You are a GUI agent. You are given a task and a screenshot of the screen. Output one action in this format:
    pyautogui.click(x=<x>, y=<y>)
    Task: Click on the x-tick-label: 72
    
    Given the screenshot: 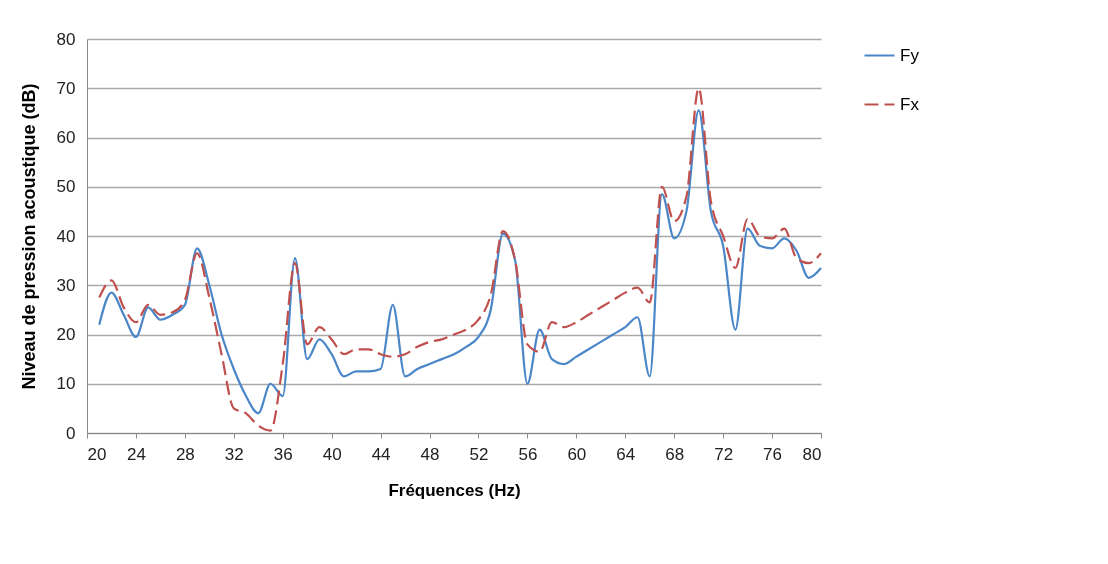 What is the action you would take?
    pyautogui.click(x=724, y=454)
    